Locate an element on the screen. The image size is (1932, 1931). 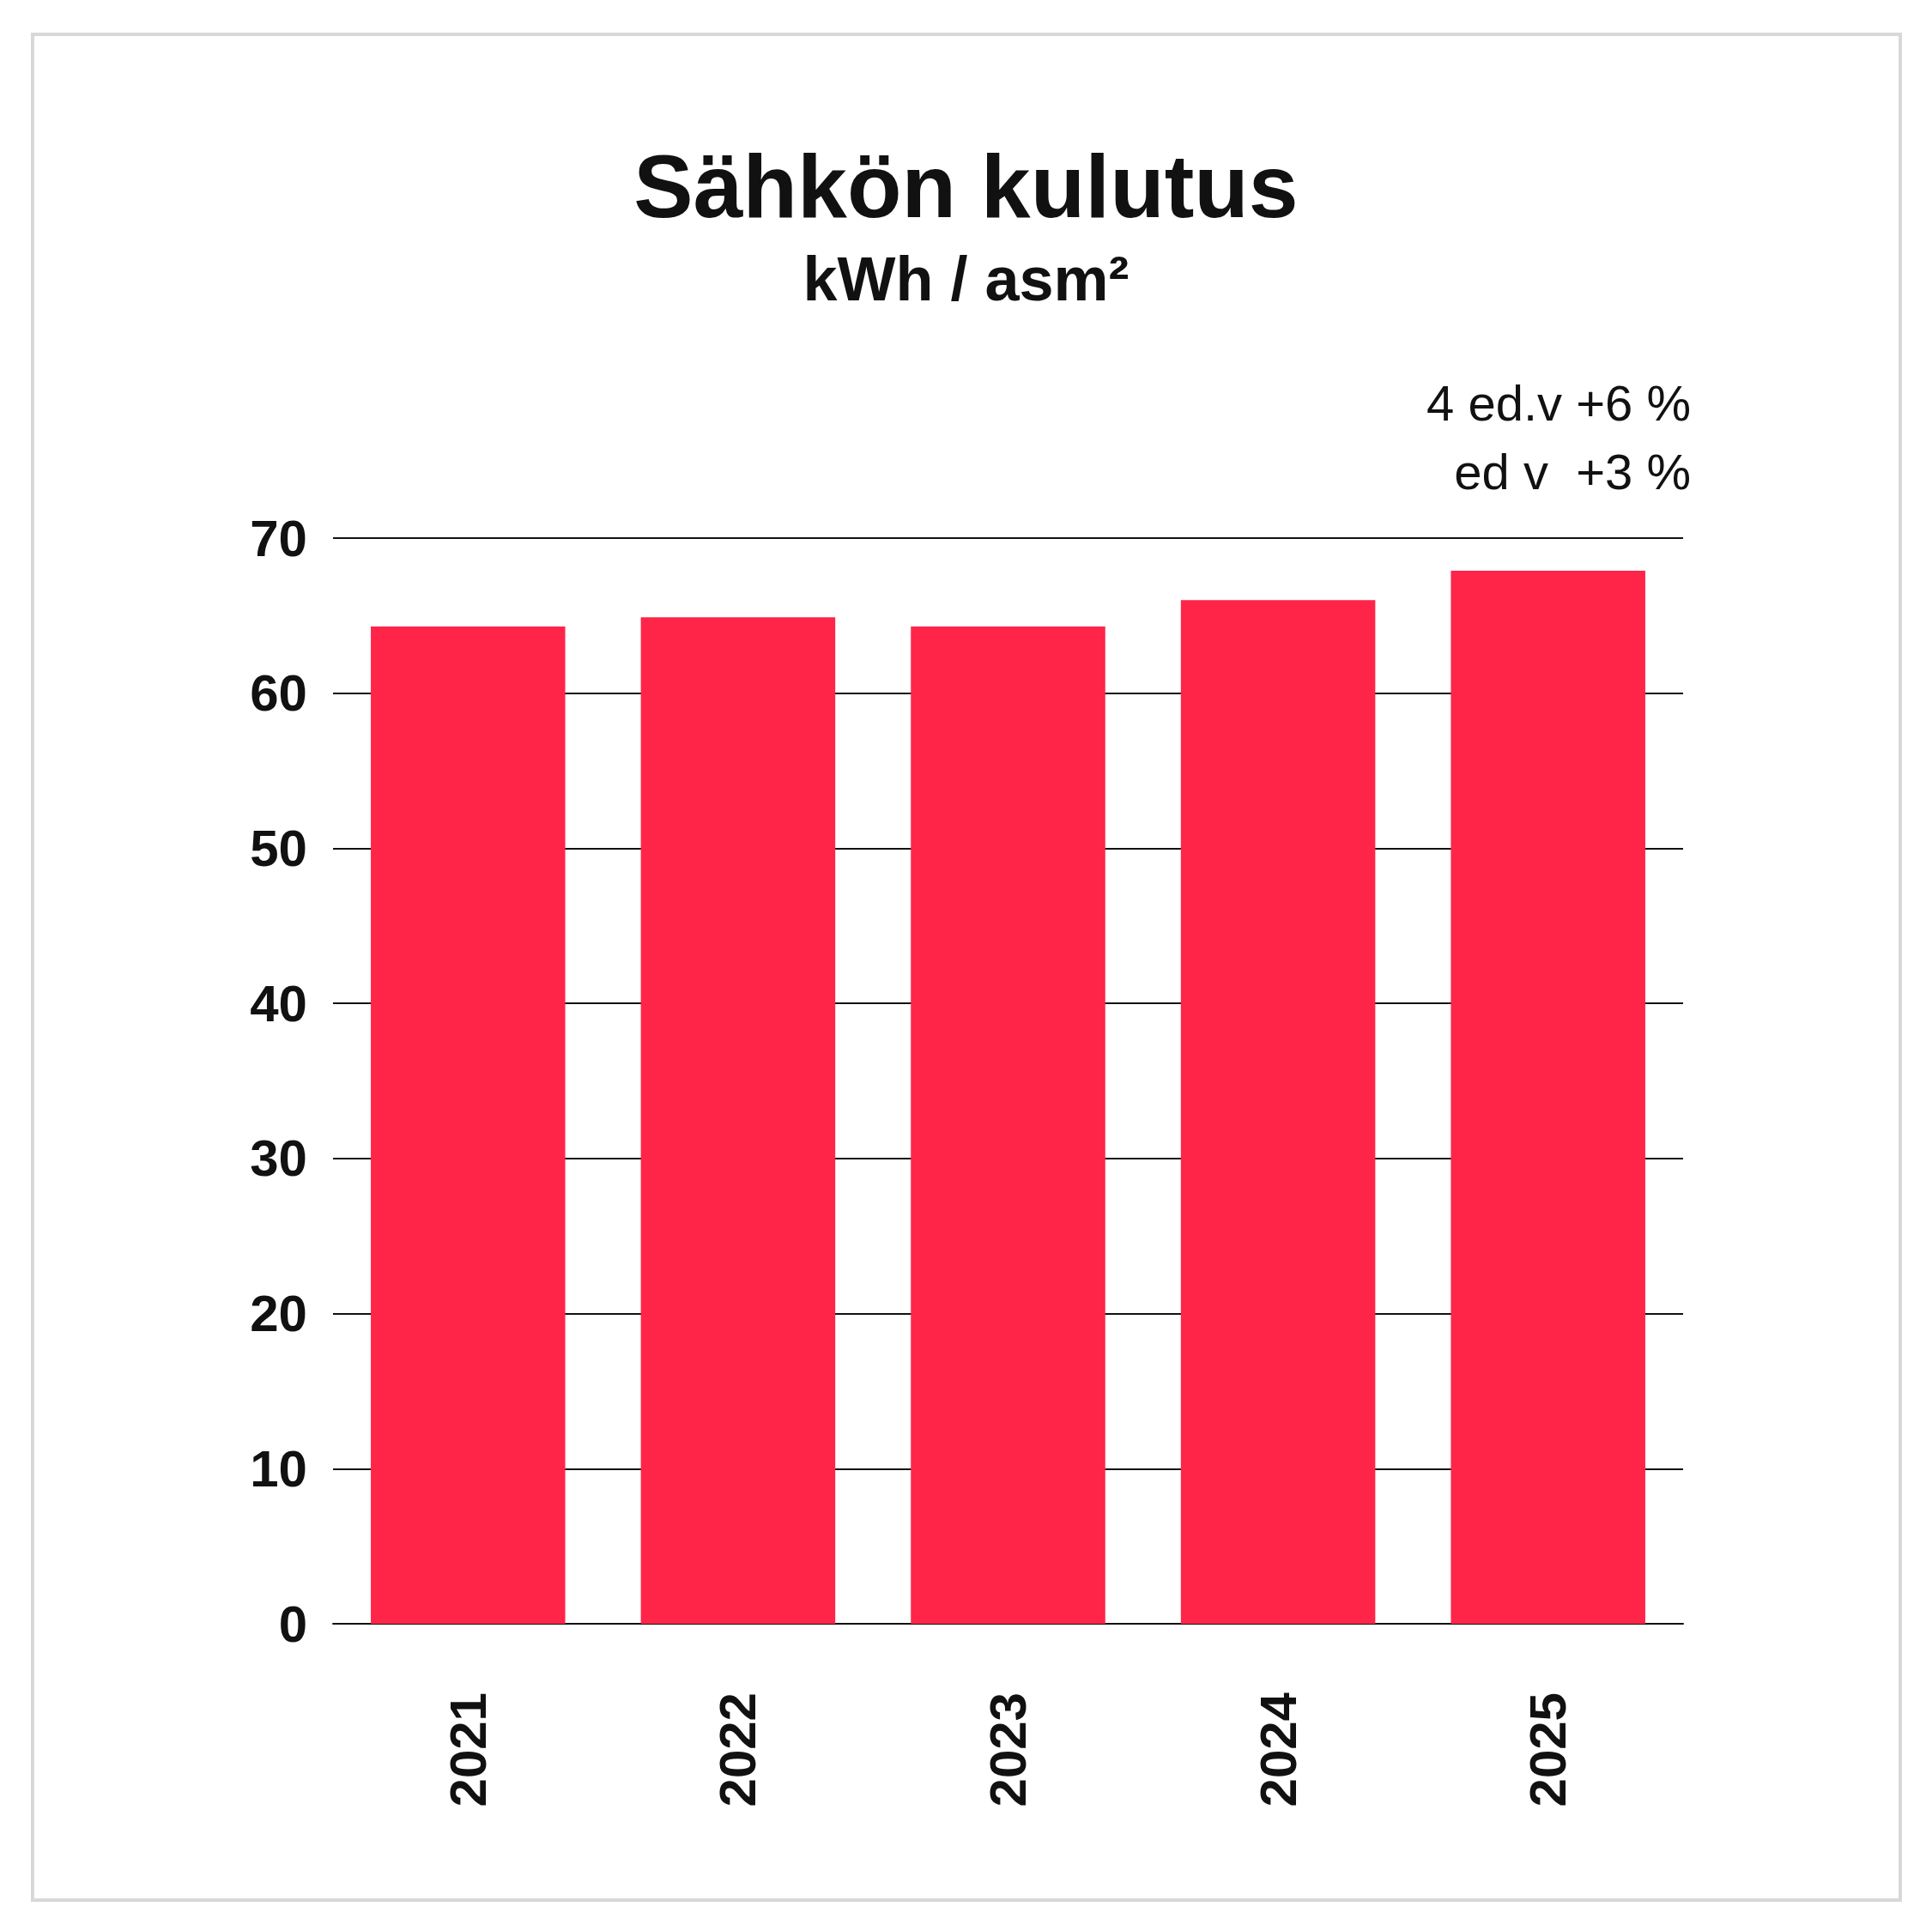
y-tick-label: 10 is located at coordinates (278, 1468).